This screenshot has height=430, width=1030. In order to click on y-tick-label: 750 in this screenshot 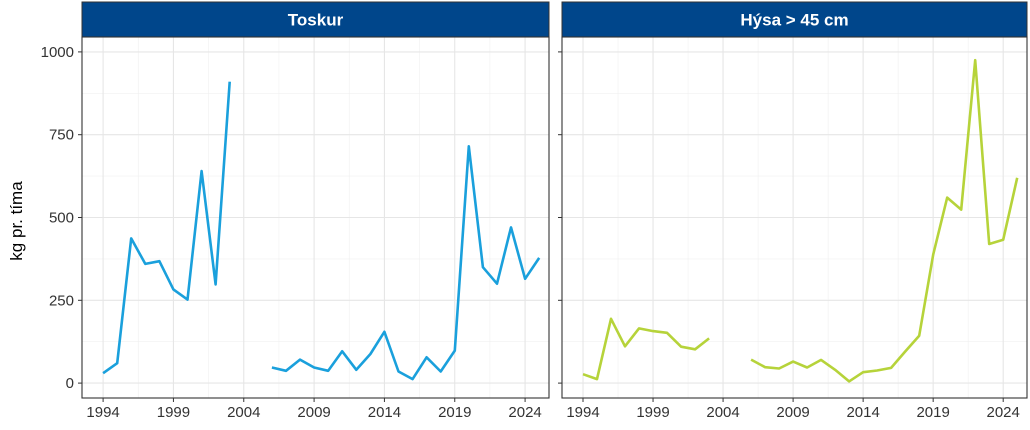, I will do `click(61, 135)`.